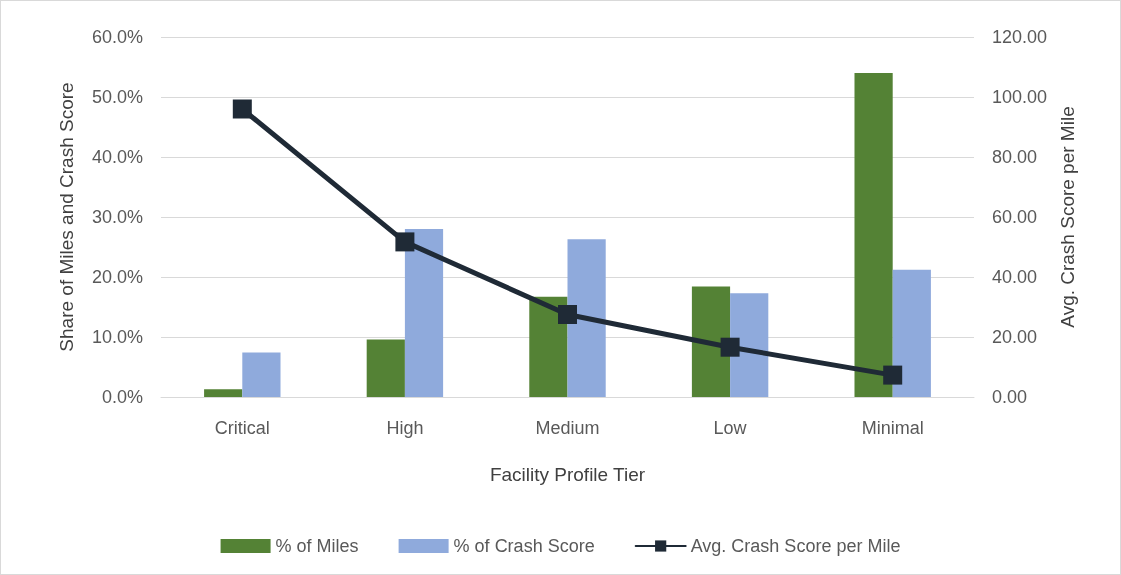  Describe the element at coordinates (117, 337) in the screenshot. I see `y-tick-label: 10.0%` at that location.